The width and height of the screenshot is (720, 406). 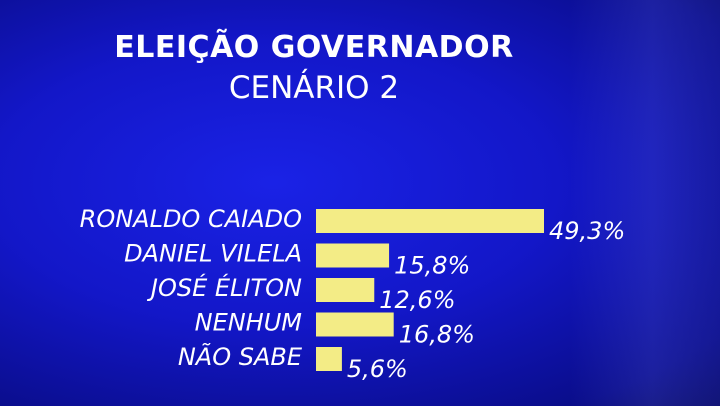 I want to click on category-label: DANIEL VILELA, so click(x=213, y=254).